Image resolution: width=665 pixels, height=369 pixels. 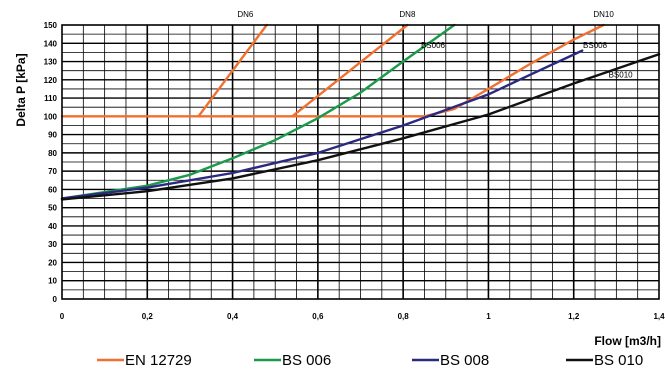 What do you see at coordinates (52, 262) in the screenshot?
I see `y-tick-label: 20` at bounding box center [52, 262].